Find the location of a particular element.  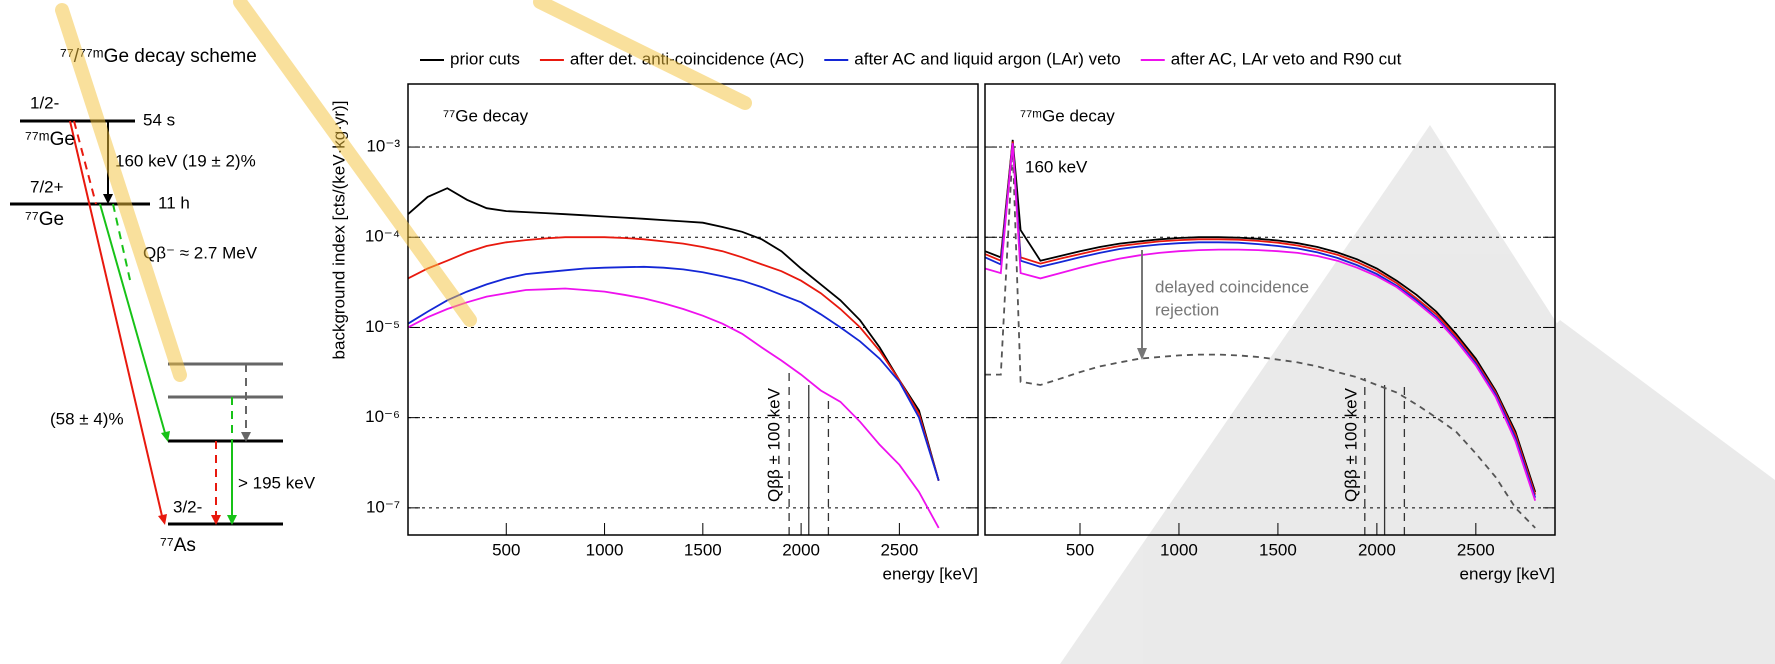

branch-label: (58 ± 4)% is located at coordinates (87, 418).